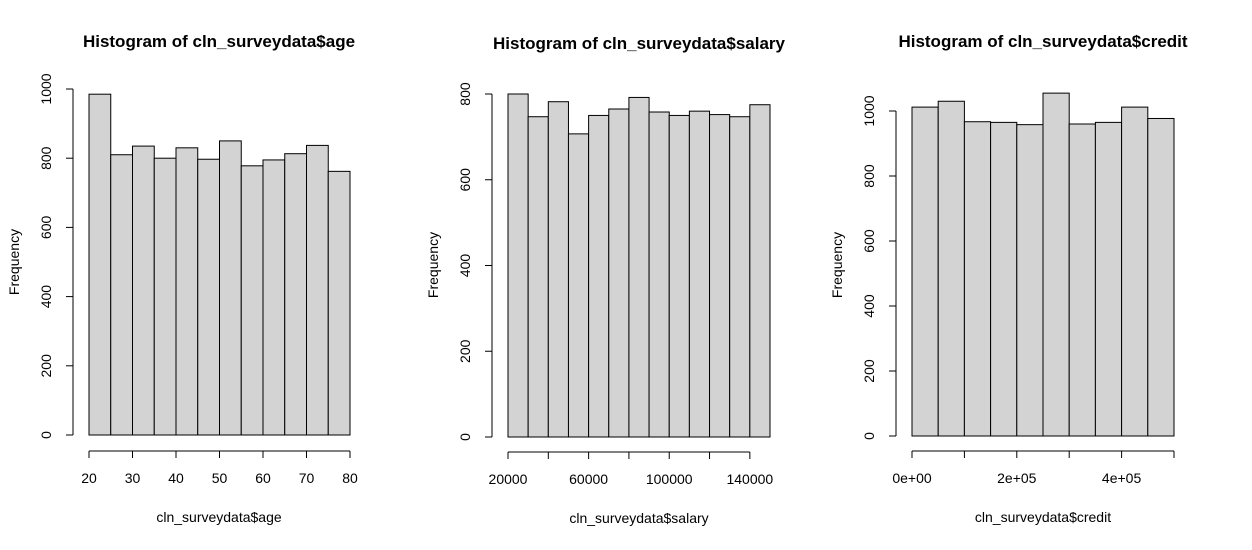 The image size is (1252, 550). What do you see at coordinates (508, 479) in the screenshot?
I see `x-tick-label: 20000` at bounding box center [508, 479].